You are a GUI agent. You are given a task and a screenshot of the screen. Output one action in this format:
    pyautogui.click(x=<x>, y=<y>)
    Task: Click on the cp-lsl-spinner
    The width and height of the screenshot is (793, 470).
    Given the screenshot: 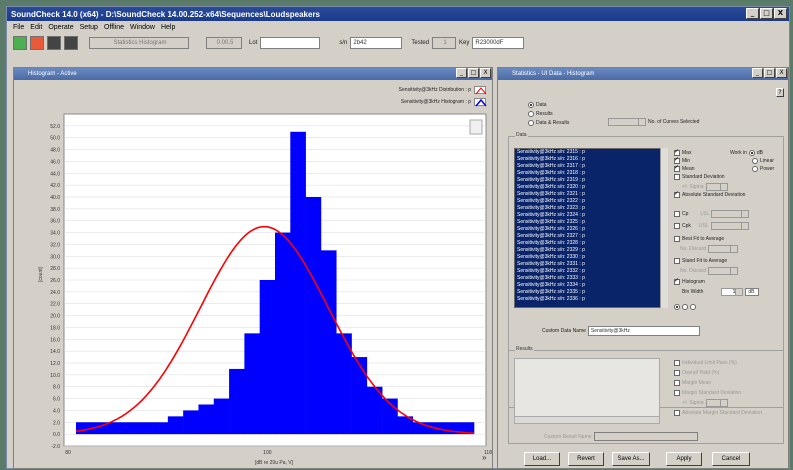 What is the action you would take?
    pyautogui.click(x=730, y=214)
    